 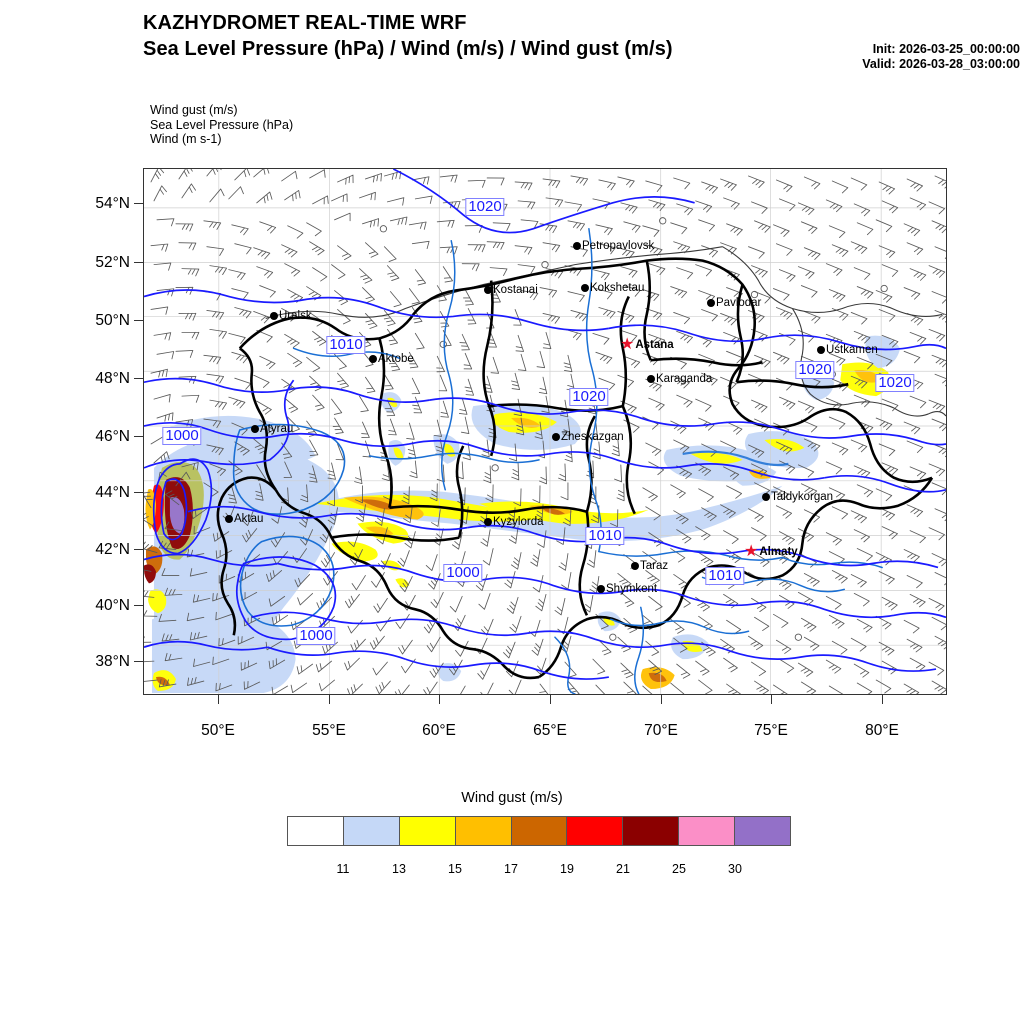 I want to click on lat-label: 44°N, so click(x=112, y=492).